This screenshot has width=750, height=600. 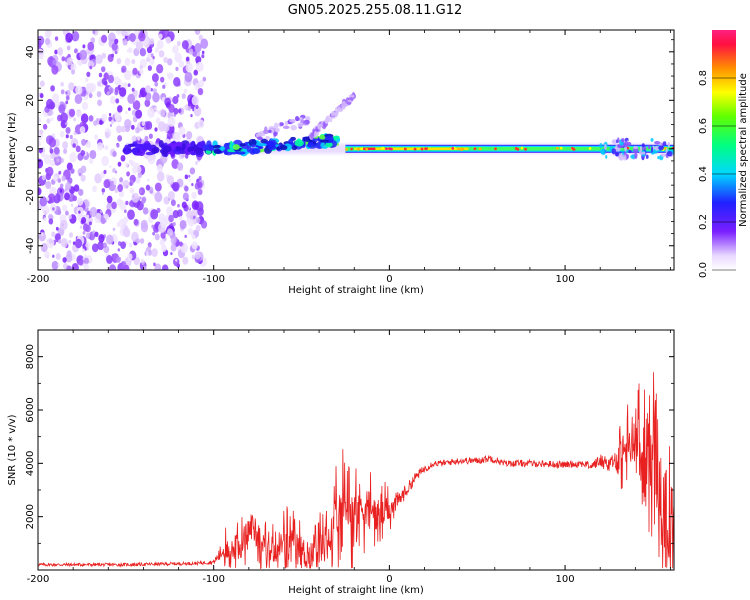 What do you see at coordinates (12, 449) in the screenshot?
I see `snr-y-label: SNR (10 * v/v)` at bounding box center [12, 449].